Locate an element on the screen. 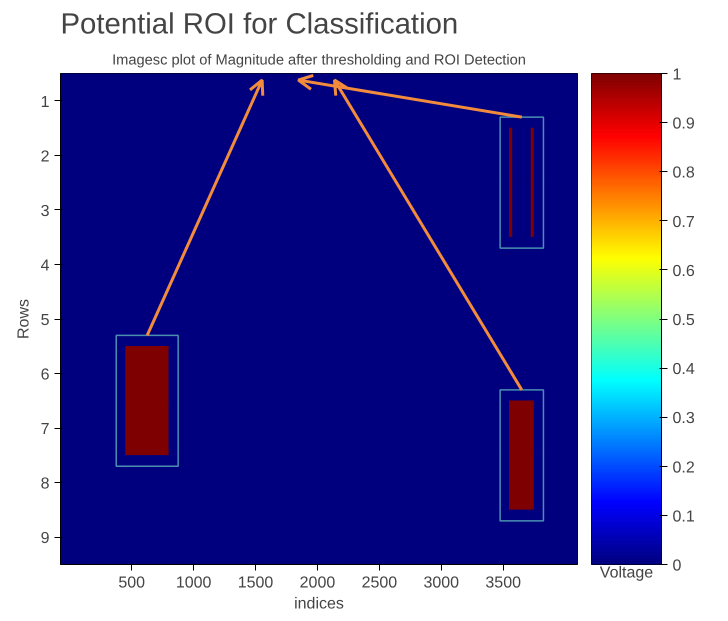 The width and height of the screenshot is (728, 621). y-tick-label: 4 is located at coordinates (45, 265).